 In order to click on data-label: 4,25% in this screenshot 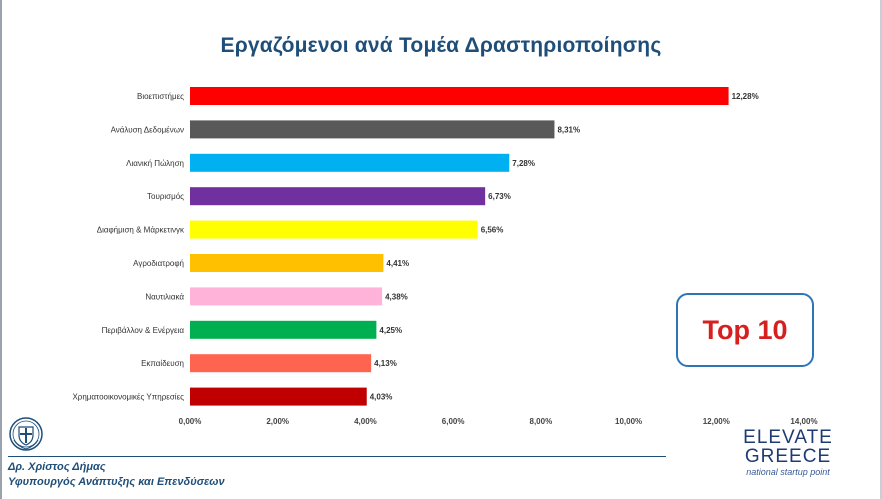, I will do `click(390, 330)`.